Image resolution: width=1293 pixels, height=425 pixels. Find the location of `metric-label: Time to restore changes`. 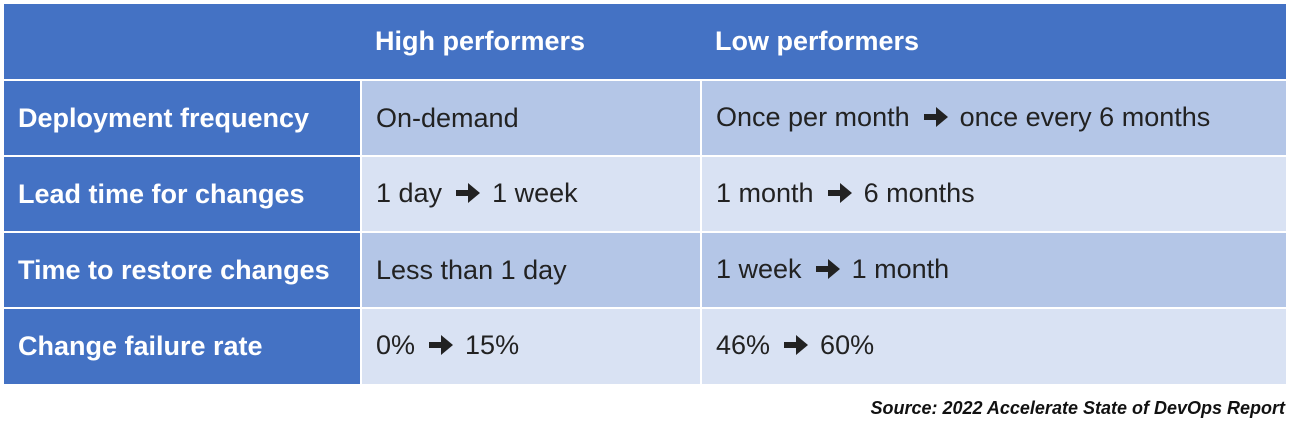

metric-label: Time to restore changes is located at coordinates (183, 270).